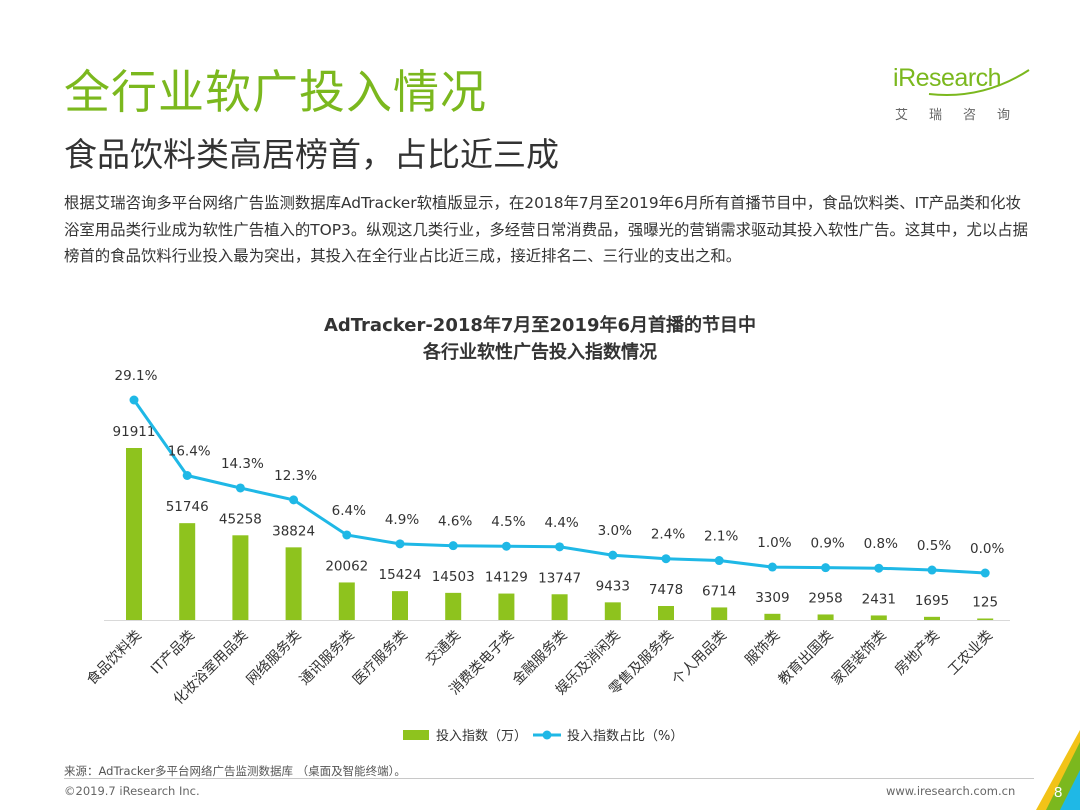  Describe the element at coordinates (134, 432) in the screenshot. I see `bar-value-label: 91911` at that location.